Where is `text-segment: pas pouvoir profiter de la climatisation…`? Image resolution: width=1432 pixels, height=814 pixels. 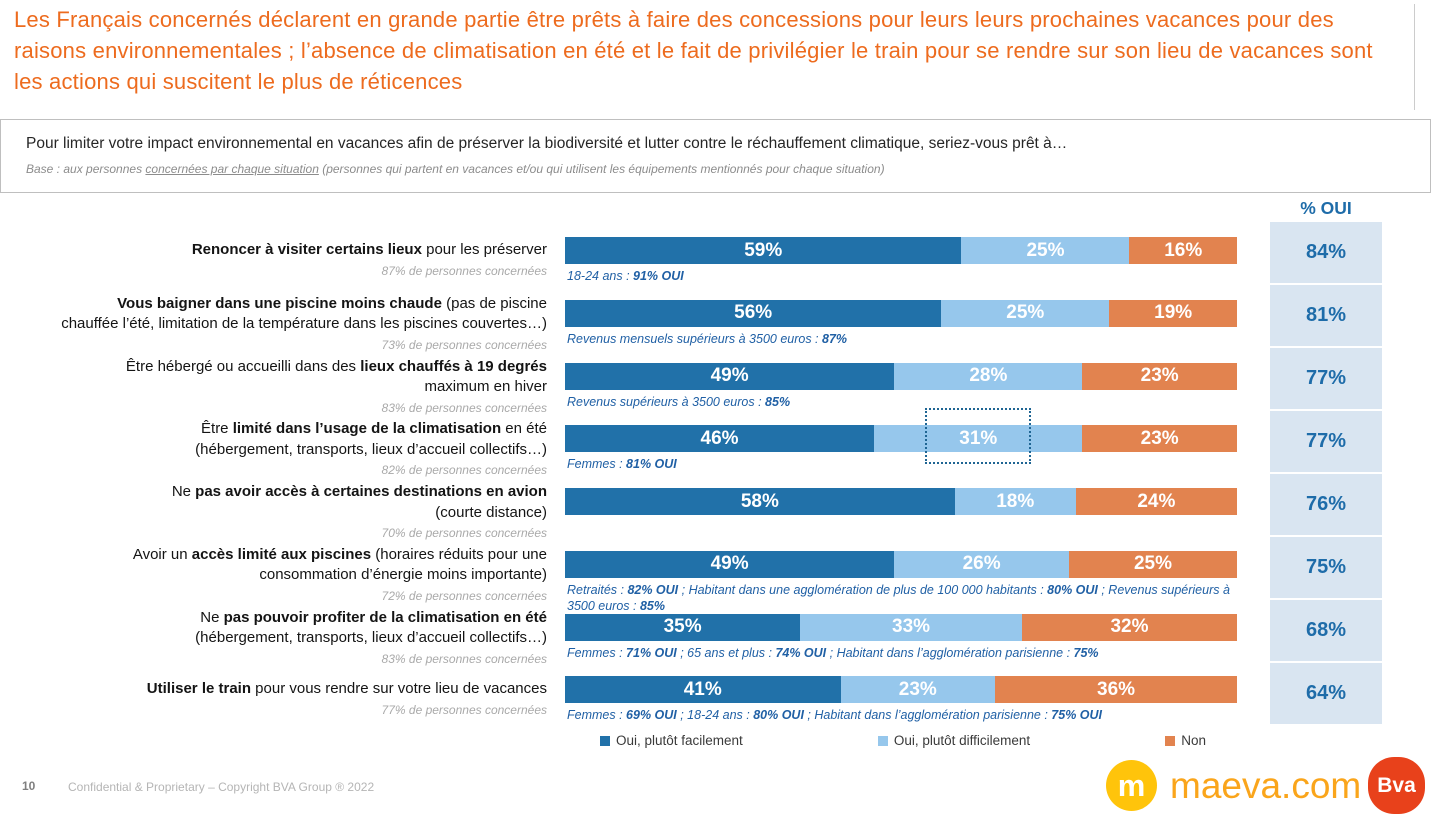
text-segment: pas pouvoir profiter de la climatisation… is located at coordinates (385, 617).